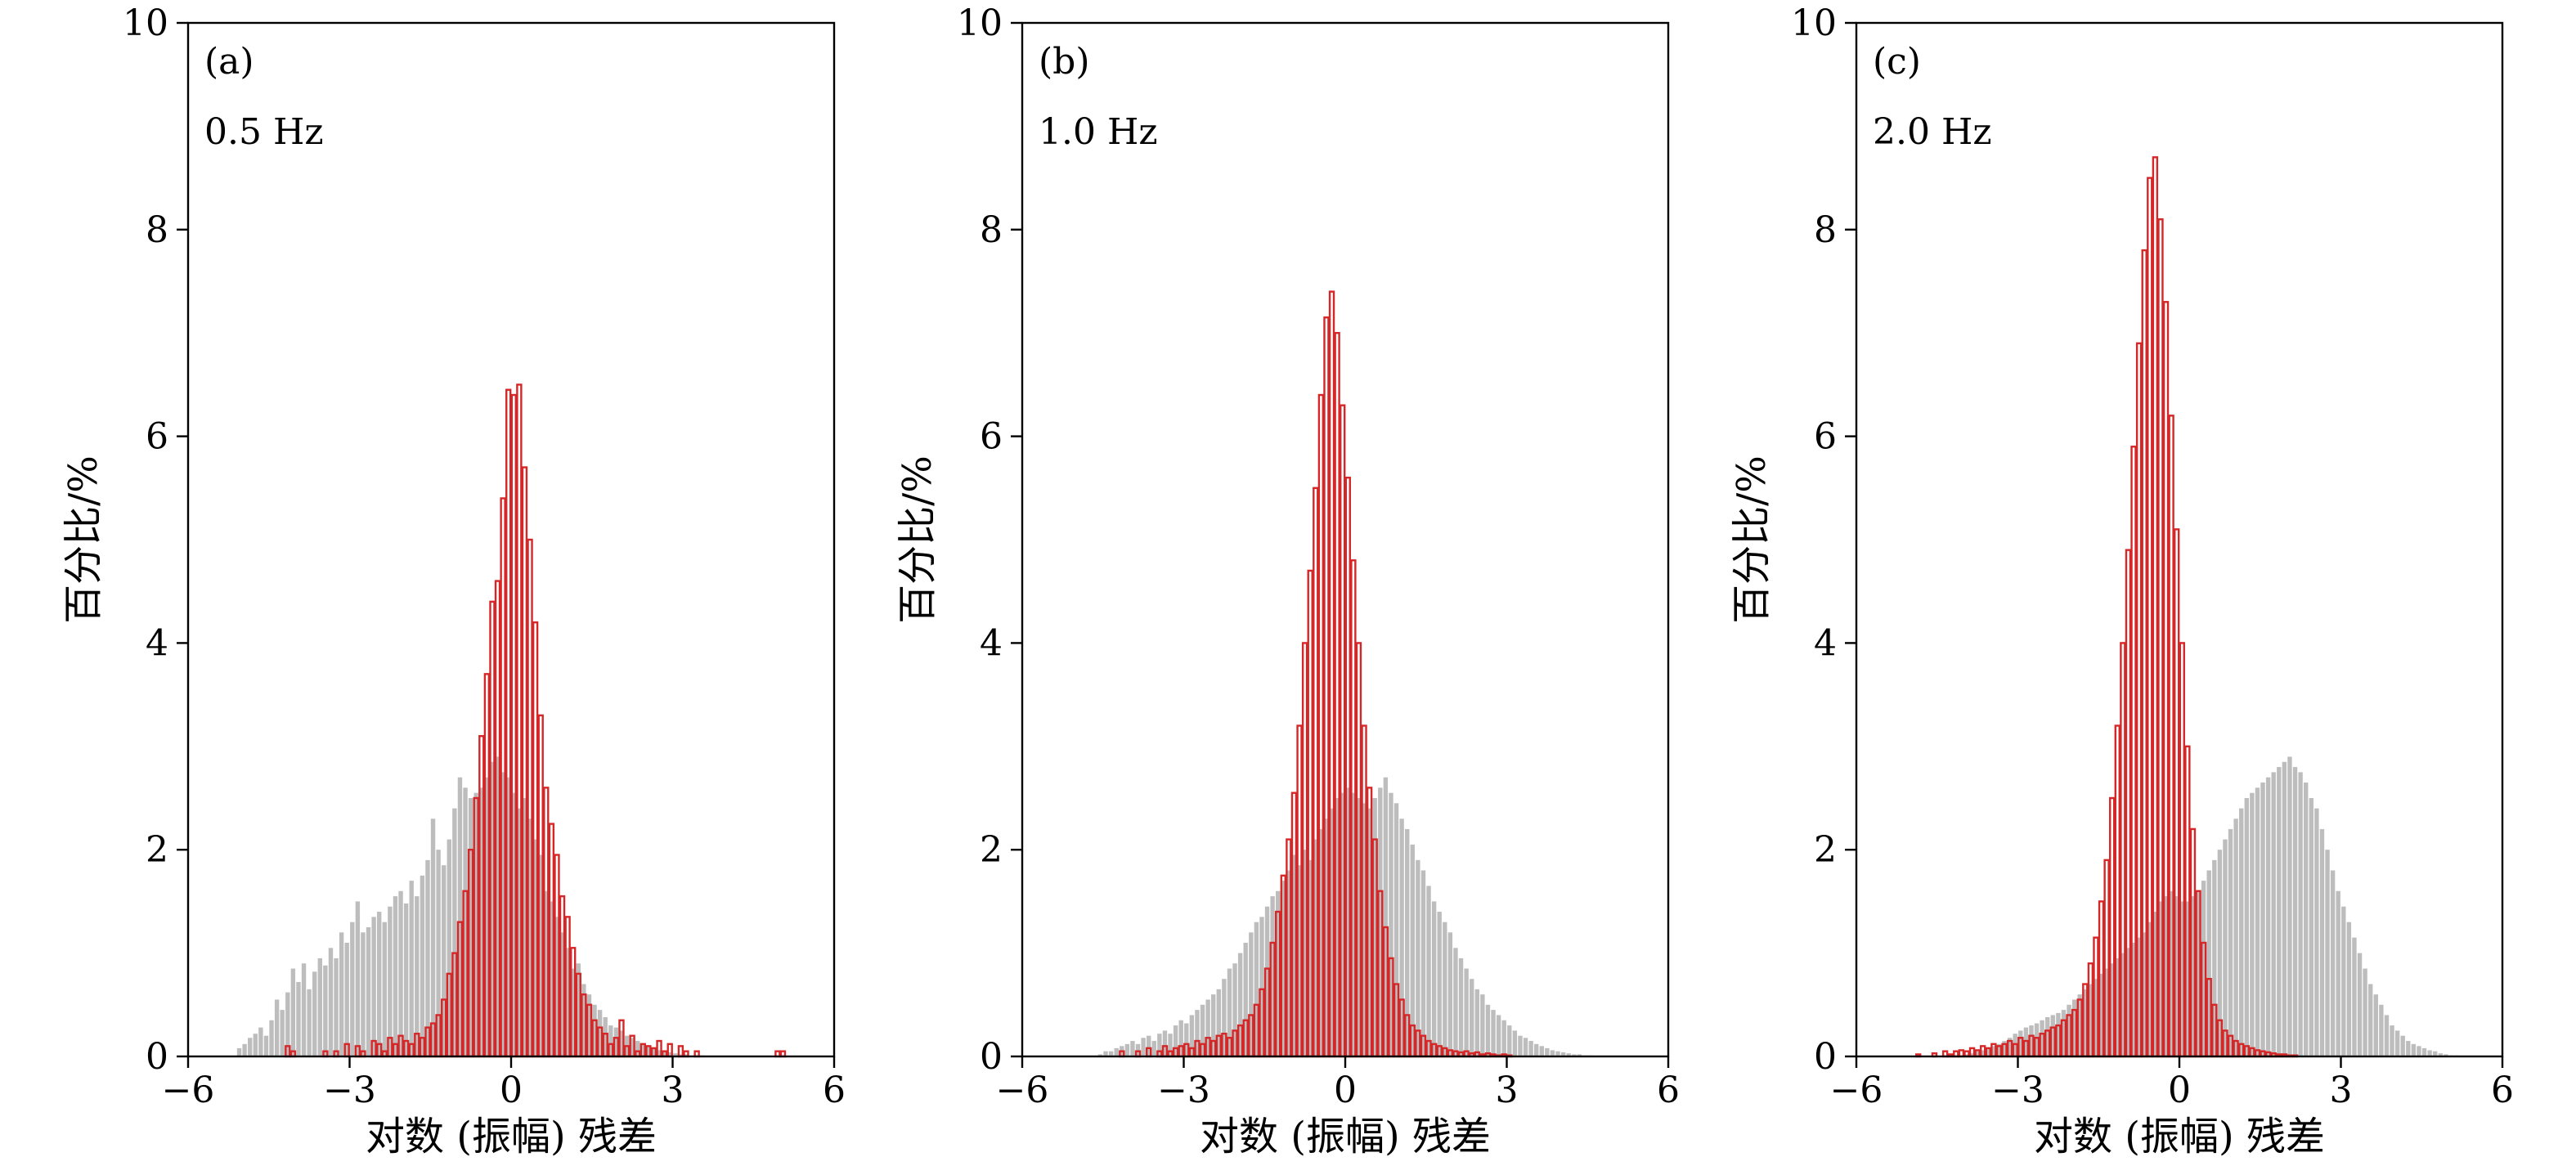  What do you see at coordinates (2017, 1090) in the screenshot?
I see `x-tick-label: −3` at bounding box center [2017, 1090].